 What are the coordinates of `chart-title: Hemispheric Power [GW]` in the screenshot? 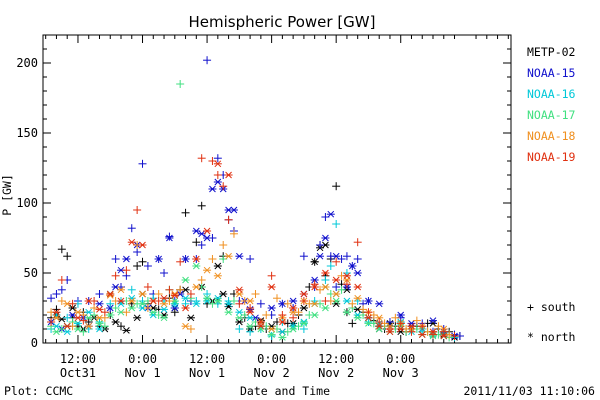 It's located at (282, 22).